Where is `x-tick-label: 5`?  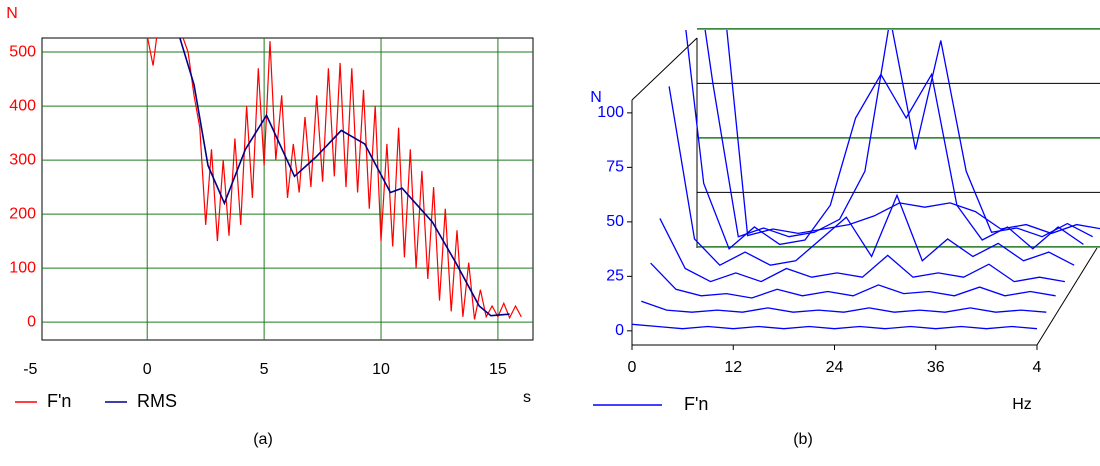 x-tick-label: 5 is located at coordinates (264, 369).